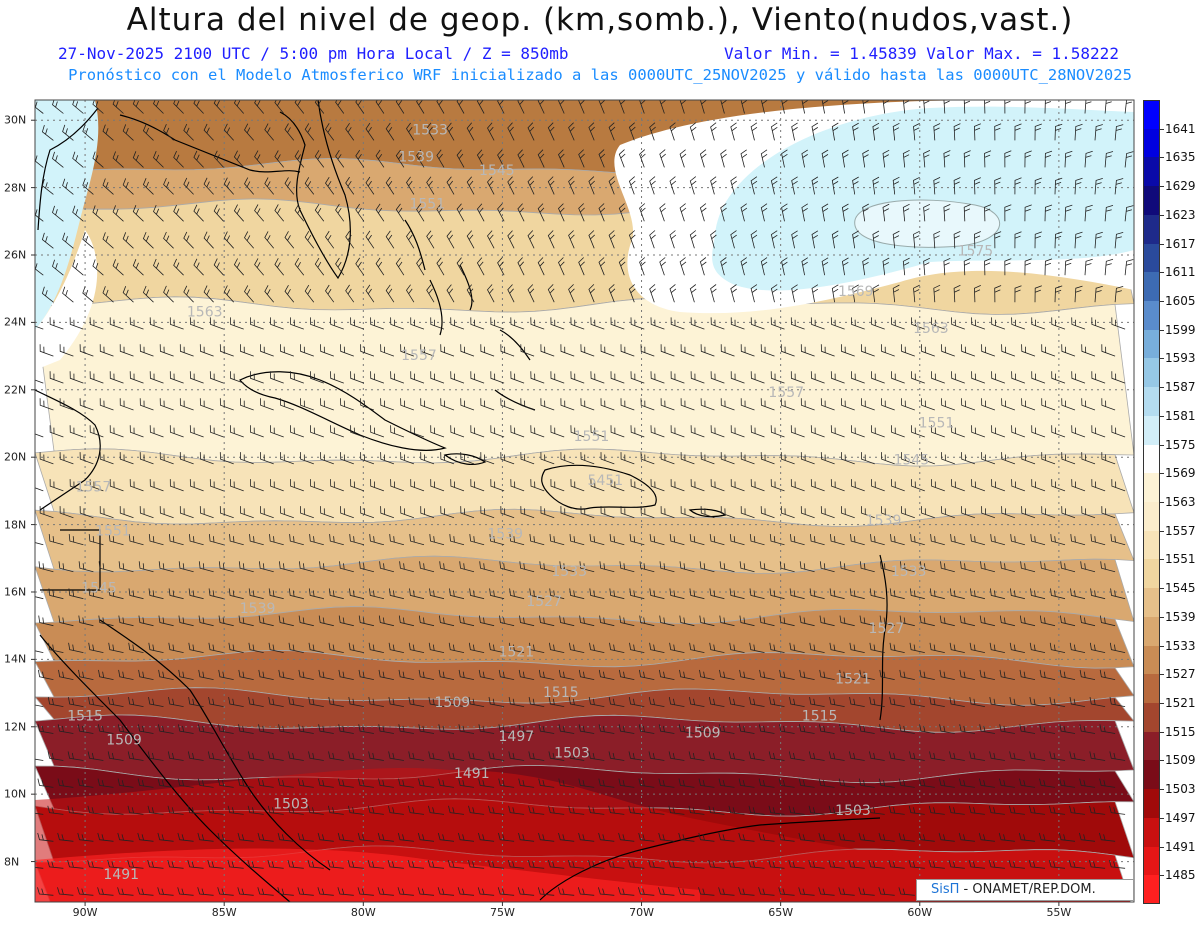  What do you see at coordinates (453, 703) in the screenshot?
I see `contour-label: 1509` at bounding box center [453, 703].